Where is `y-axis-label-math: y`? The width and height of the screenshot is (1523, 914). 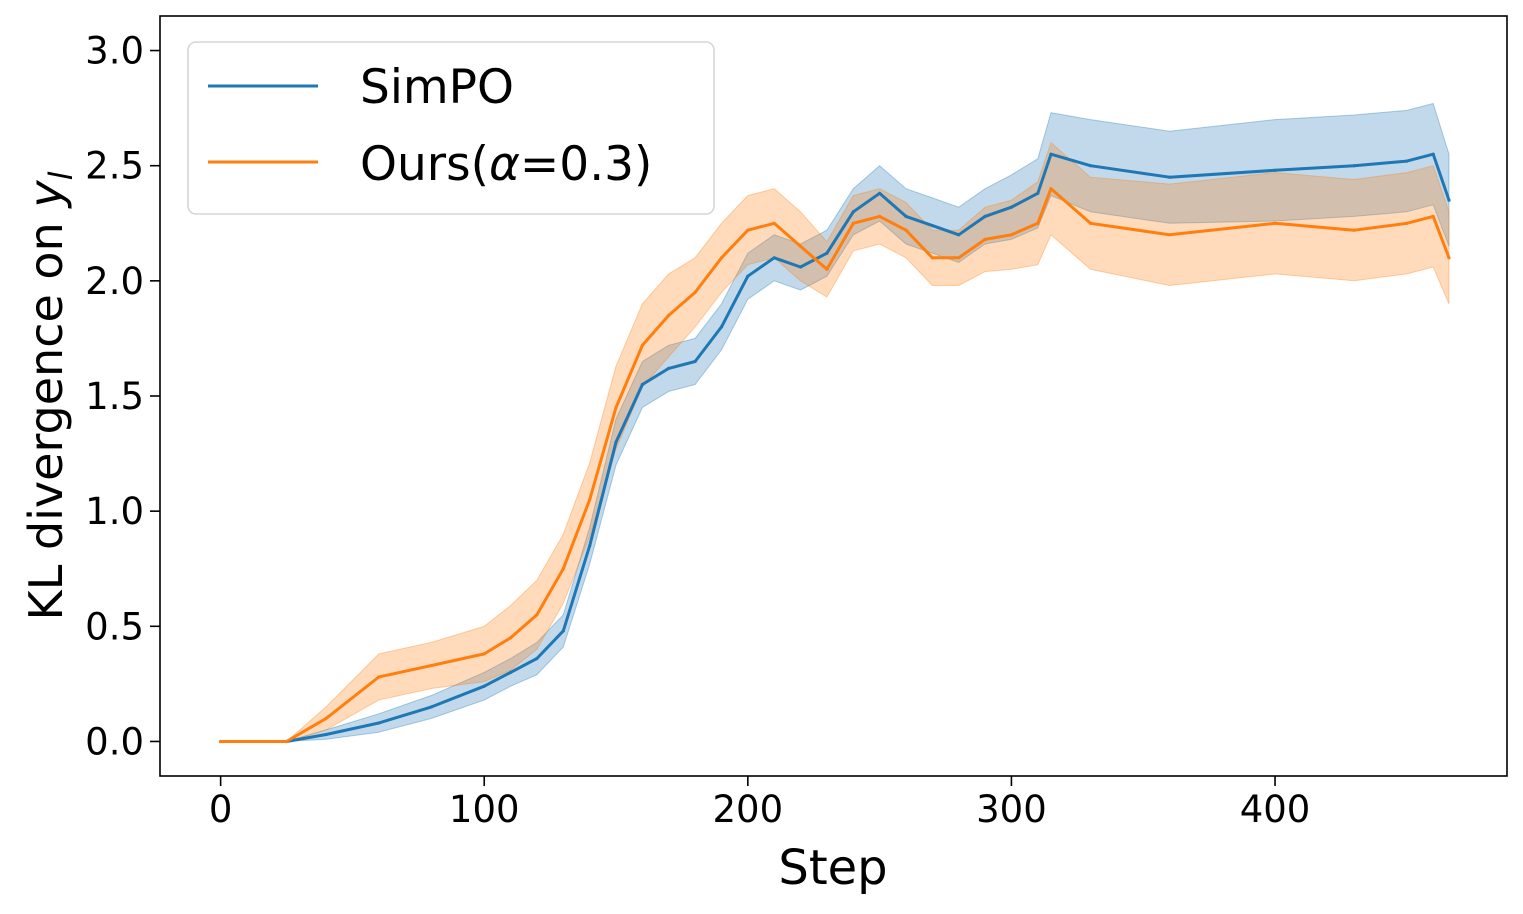
y-axis-label-math: y is located at coordinates (46, 195).